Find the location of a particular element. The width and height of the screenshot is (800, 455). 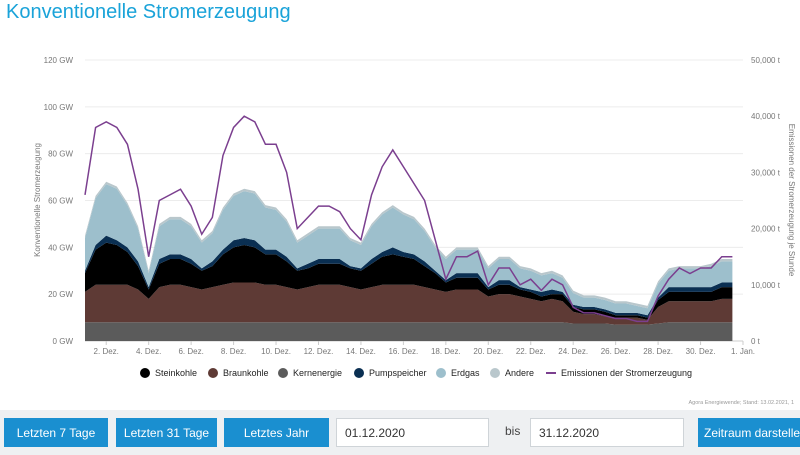

y2-tick-label: 30,000 t is located at coordinates (766, 172).